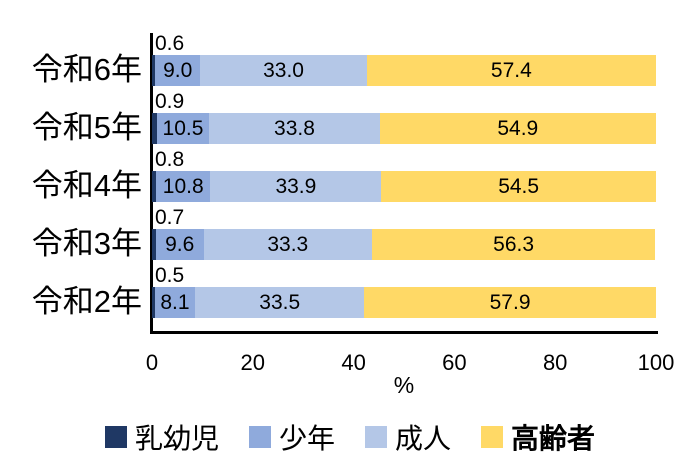  What do you see at coordinates (553, 438) in the screenshot?
I see `legend-label-elderly: 高齢者` at bounding box center [553, 438].